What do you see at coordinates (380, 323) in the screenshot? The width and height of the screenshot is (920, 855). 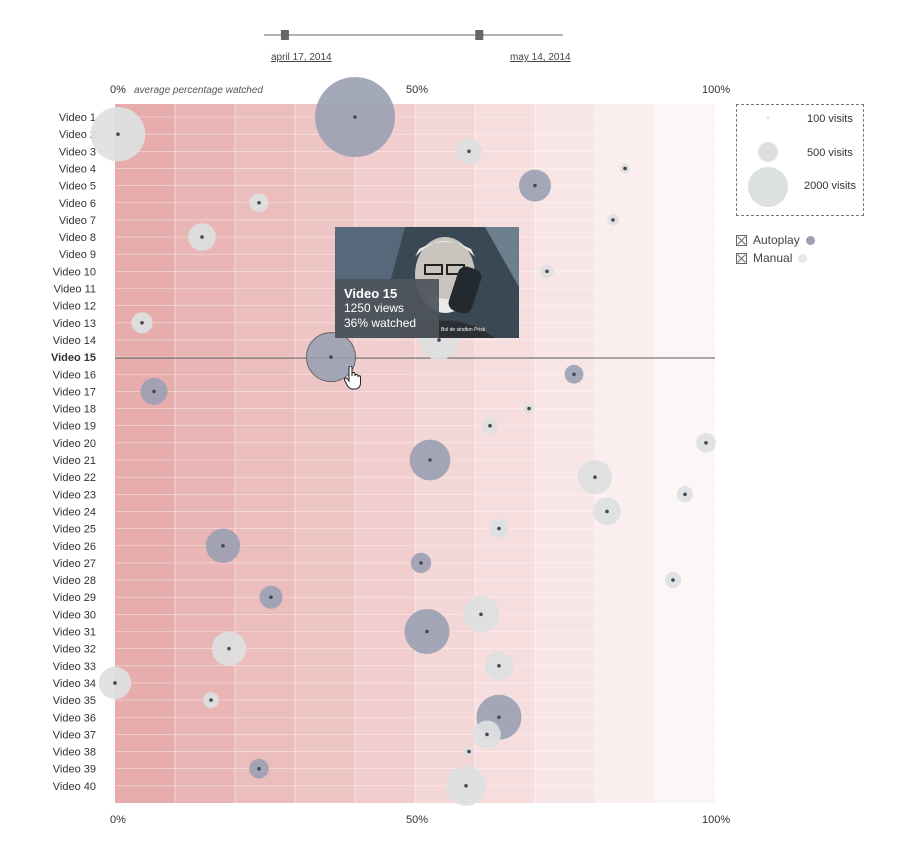 I see `tooltip-watched: 36% watched` at bounding box center [380, 323].